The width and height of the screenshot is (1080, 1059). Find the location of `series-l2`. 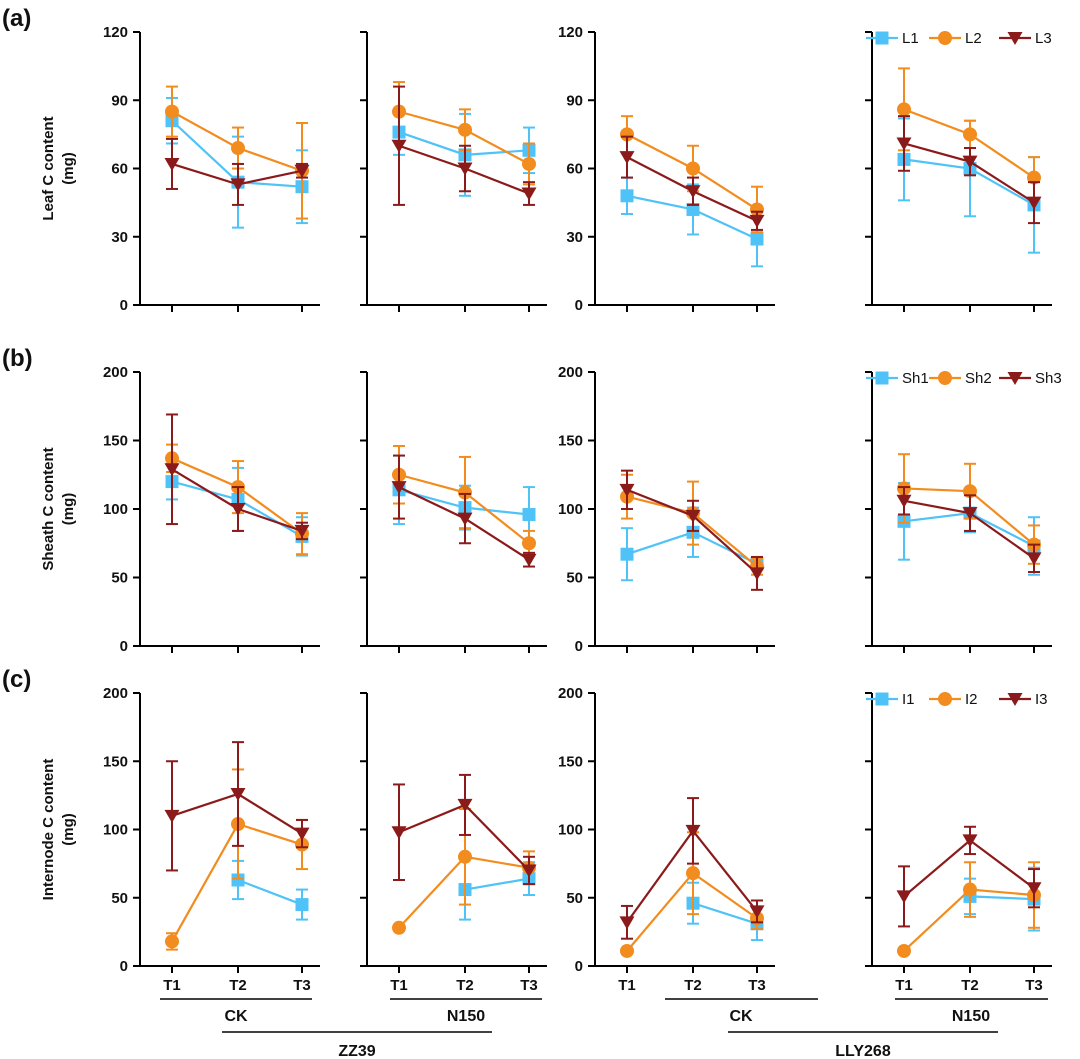

series-l2 is located at coordinates (692, 174).